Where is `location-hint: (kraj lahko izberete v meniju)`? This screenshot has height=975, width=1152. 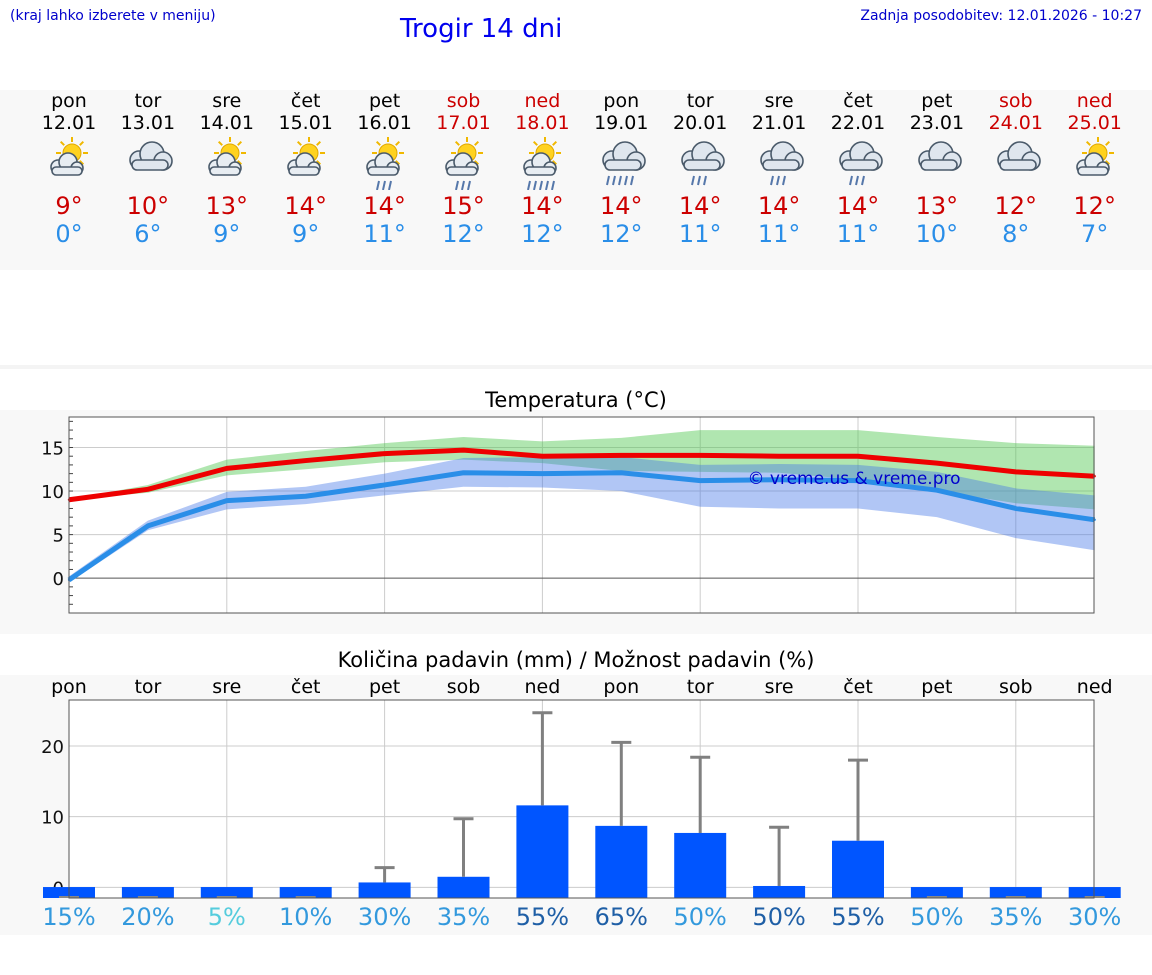 location-hint: (kraj lahko izberete v meniju) is located at coordinates (113, 16).